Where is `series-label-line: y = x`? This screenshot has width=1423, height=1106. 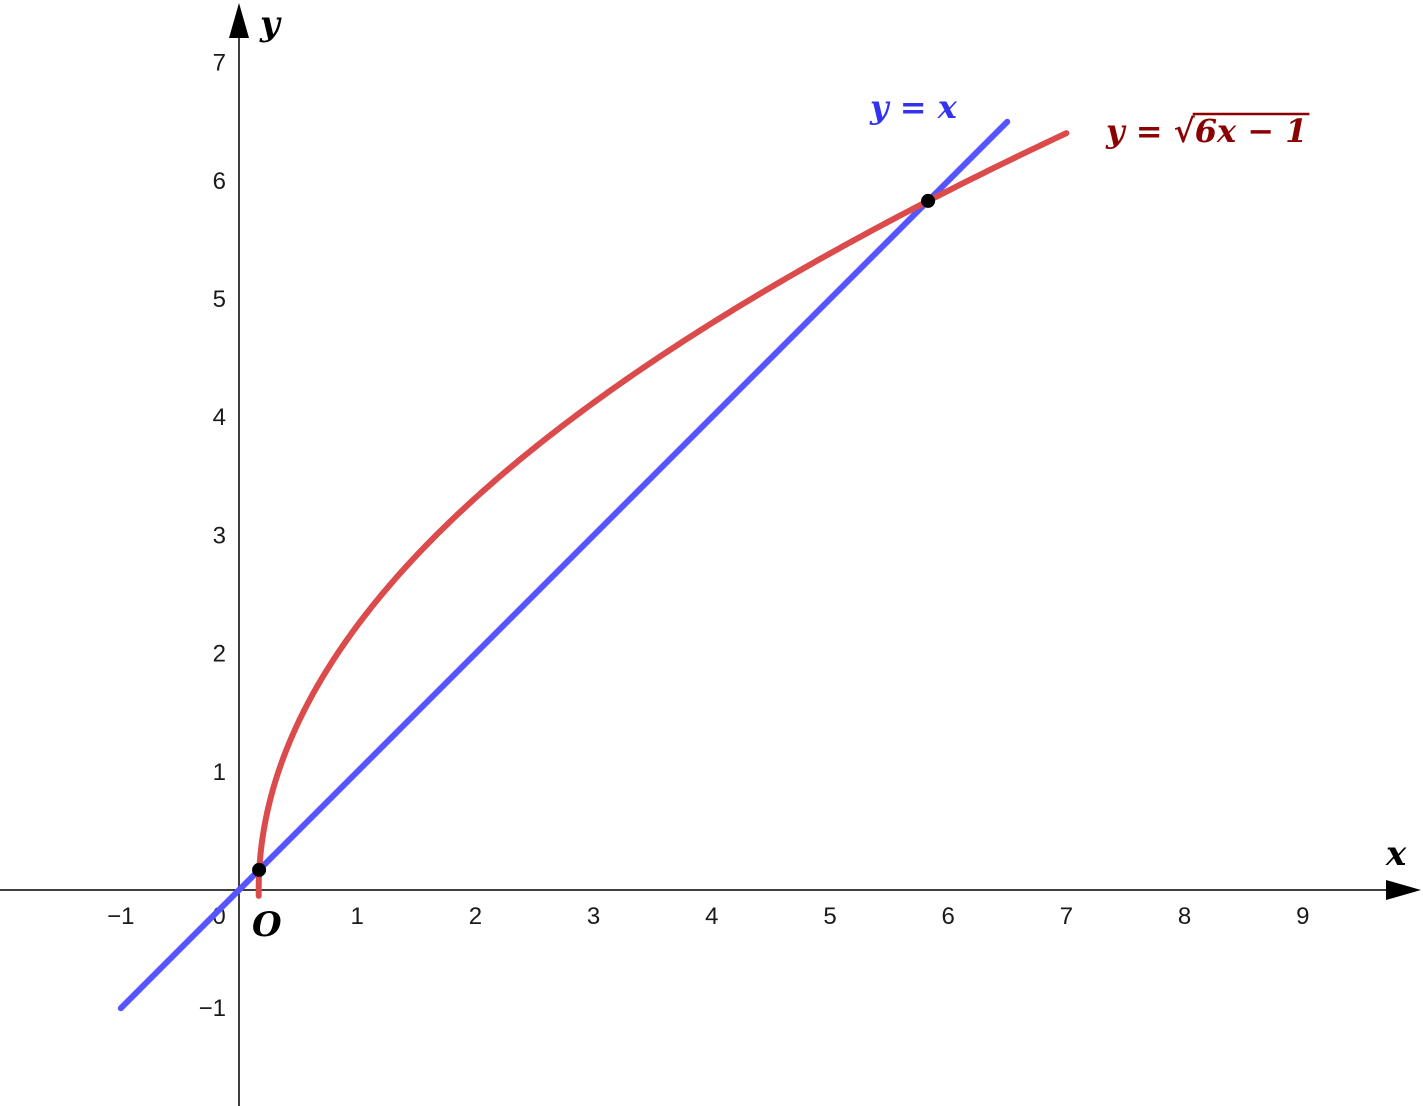 series-label-line: y = x is located at coordinates (913, 107).